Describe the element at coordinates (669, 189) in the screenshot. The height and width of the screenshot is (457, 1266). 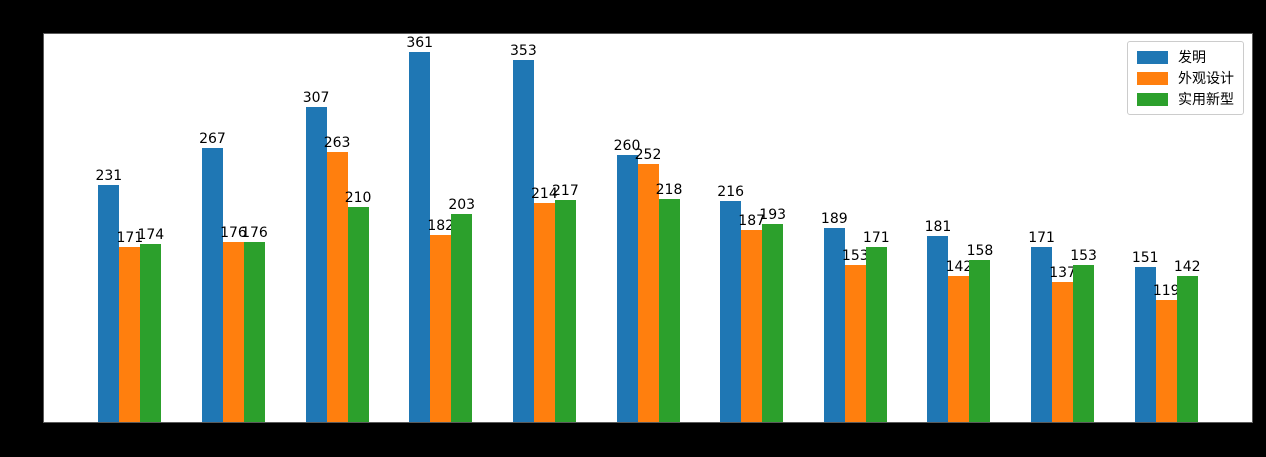
I see `bar-value-label: 218` at that location.